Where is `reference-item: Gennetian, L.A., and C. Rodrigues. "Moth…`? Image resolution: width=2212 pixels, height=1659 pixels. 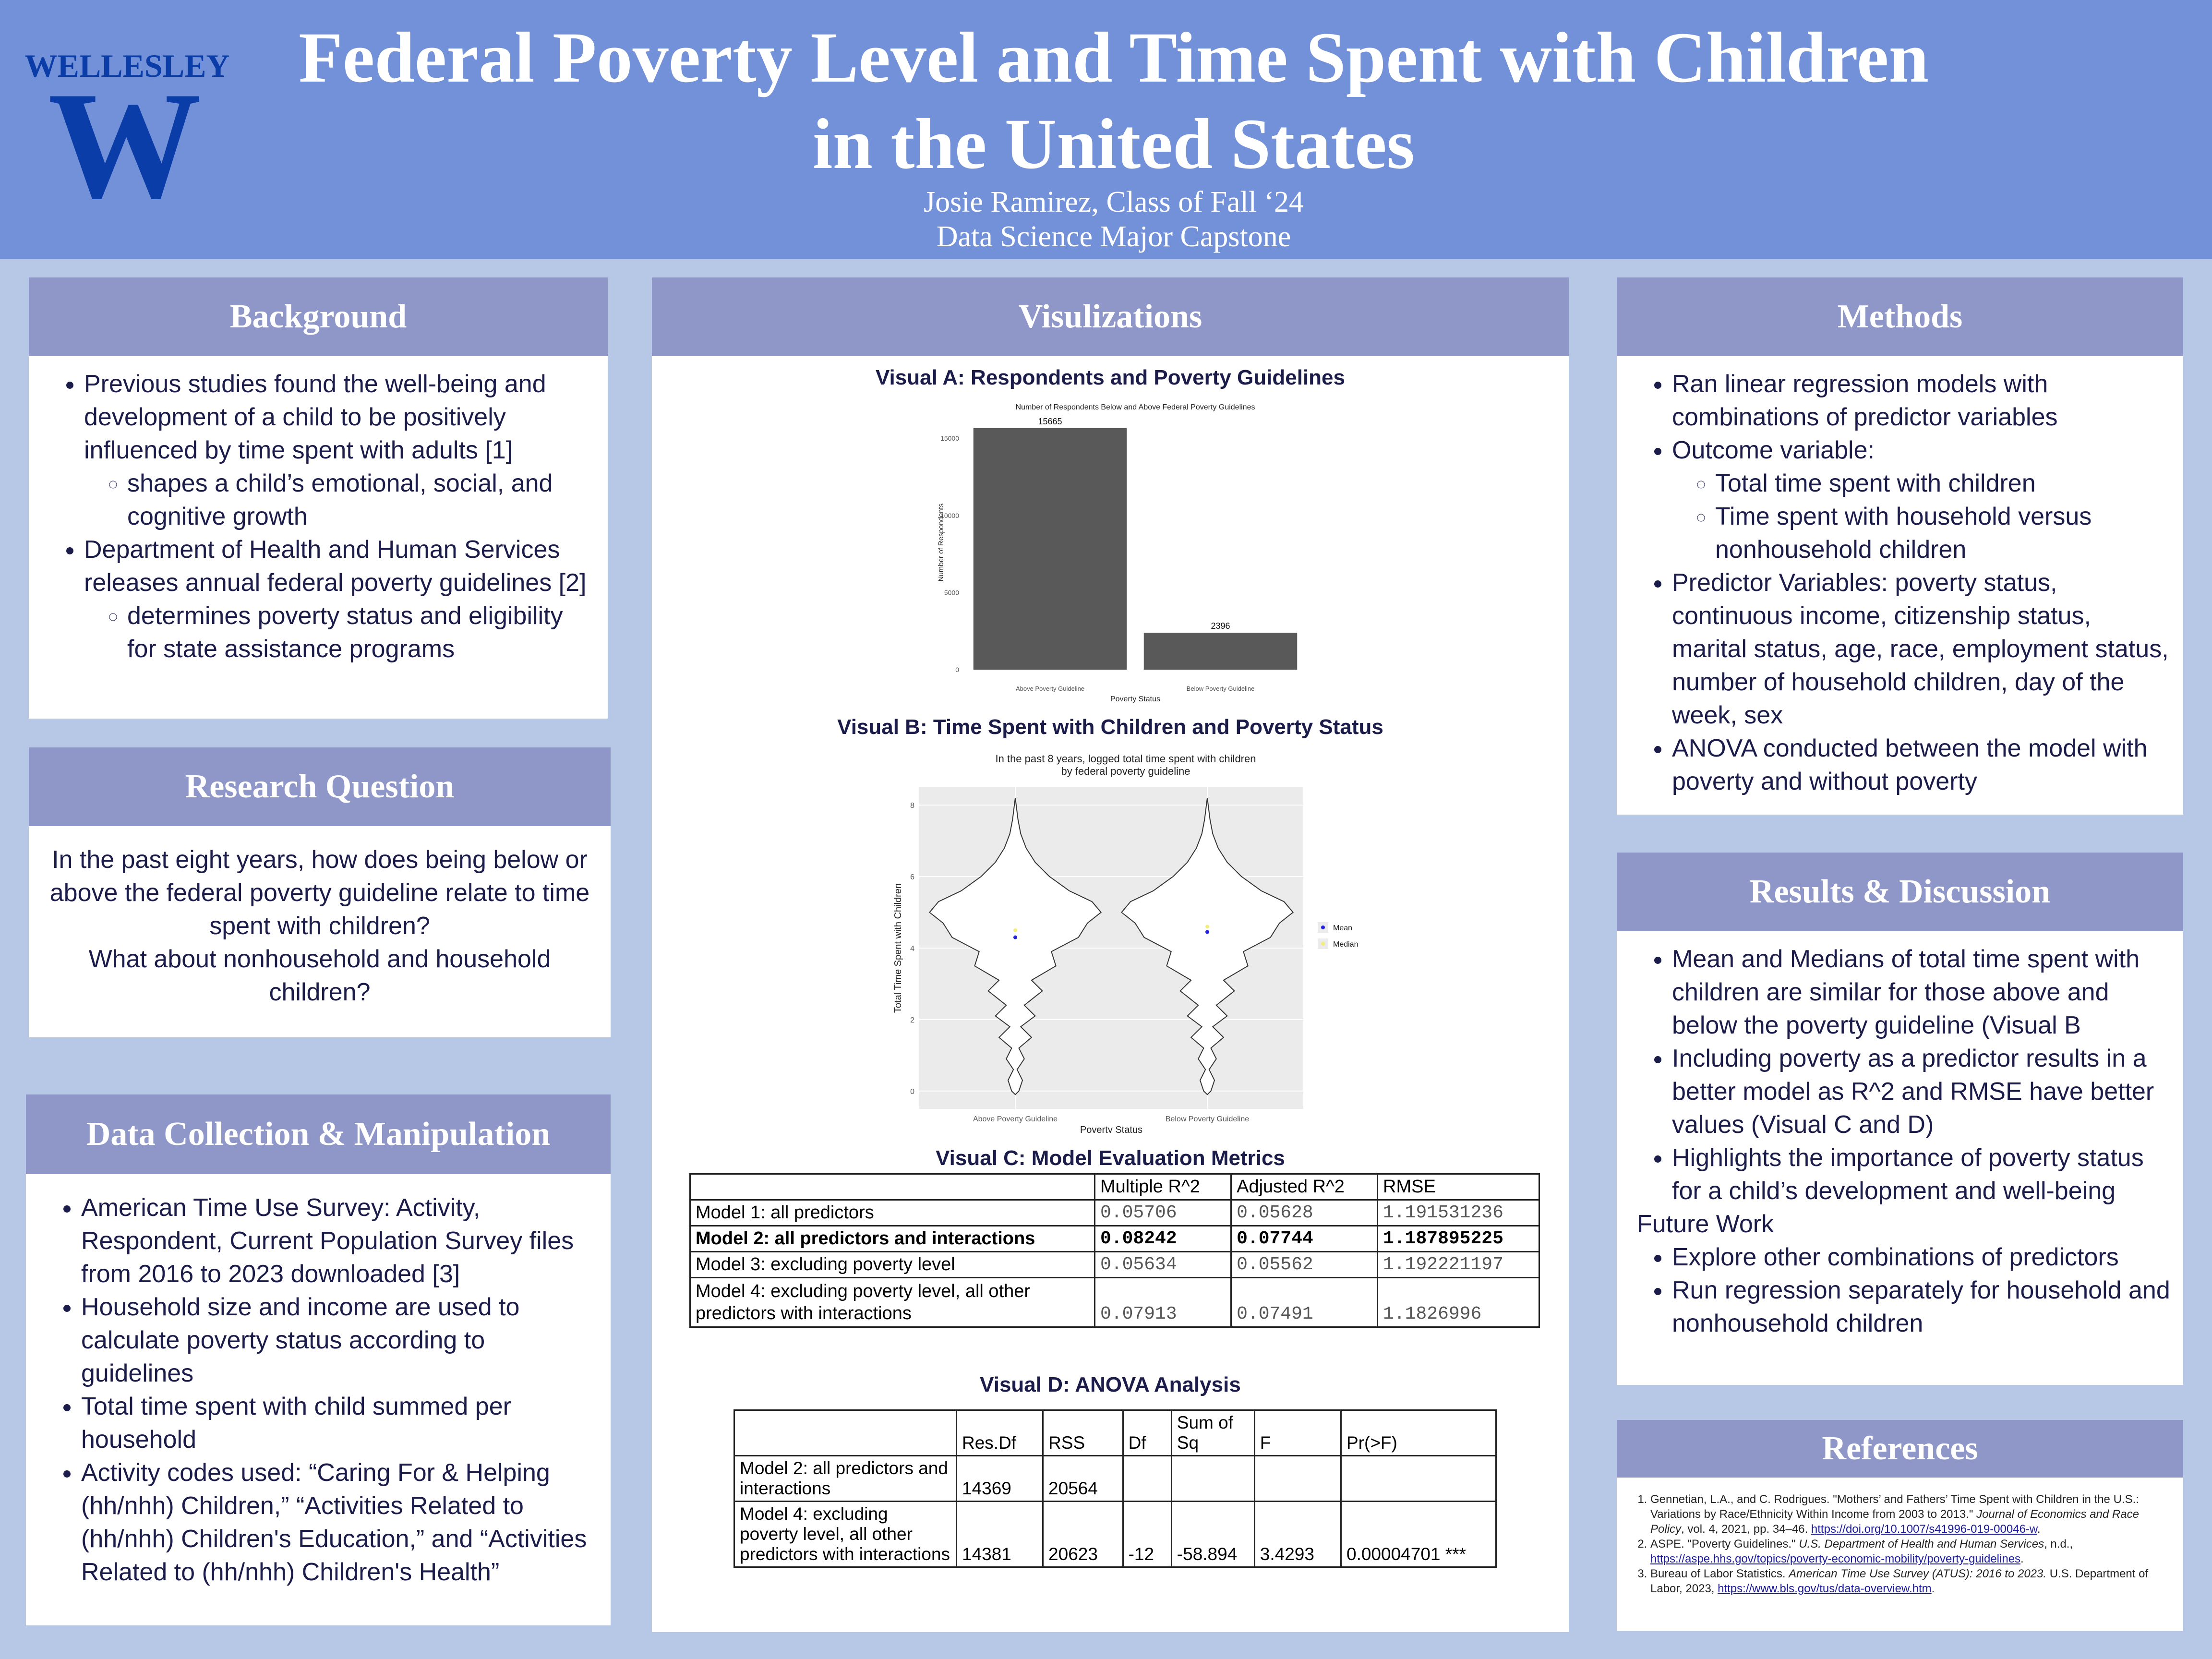
reference-item: Gennetian, L.A., and C. Rodrigues. "Moth… is located at coordinates (1907, 1514).